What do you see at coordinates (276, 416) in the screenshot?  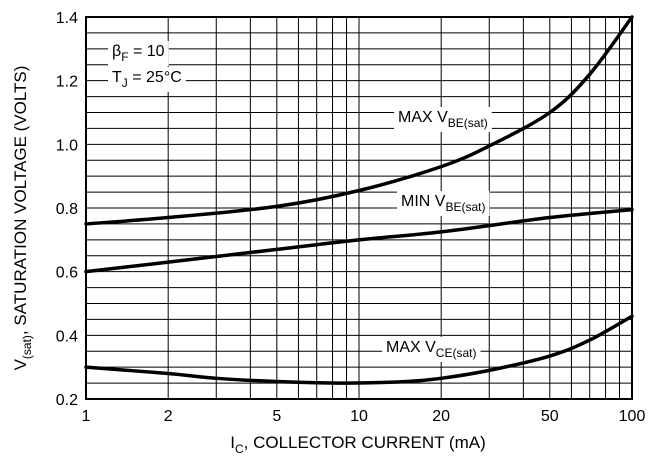 I see `x-tick-label: 5` at bounding box center [276, 416].